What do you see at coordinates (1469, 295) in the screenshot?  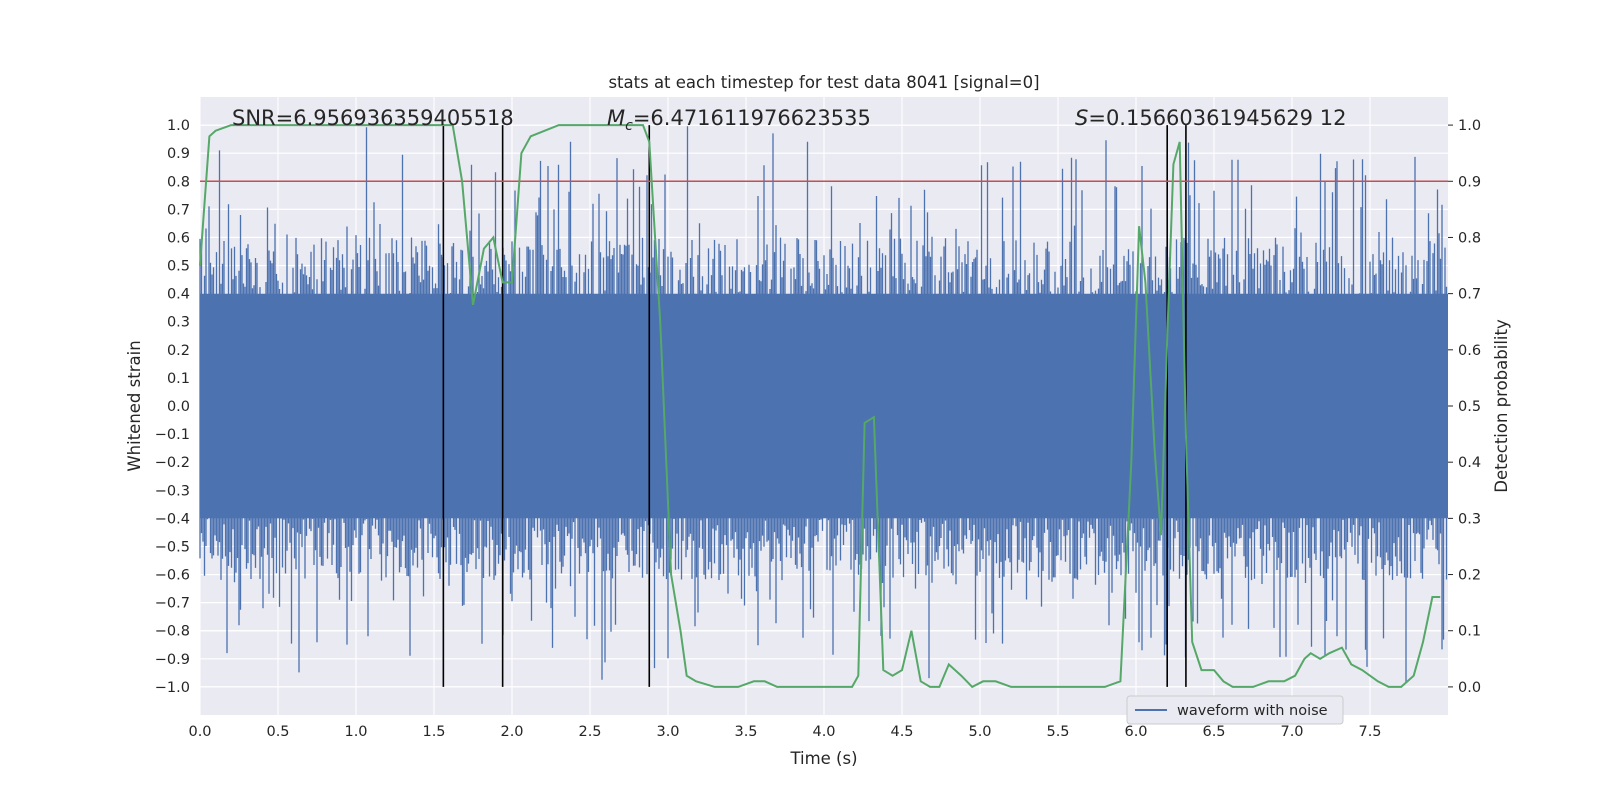 I see `y-right-tick-label: 0.7` at bounding box center [1469, 295].